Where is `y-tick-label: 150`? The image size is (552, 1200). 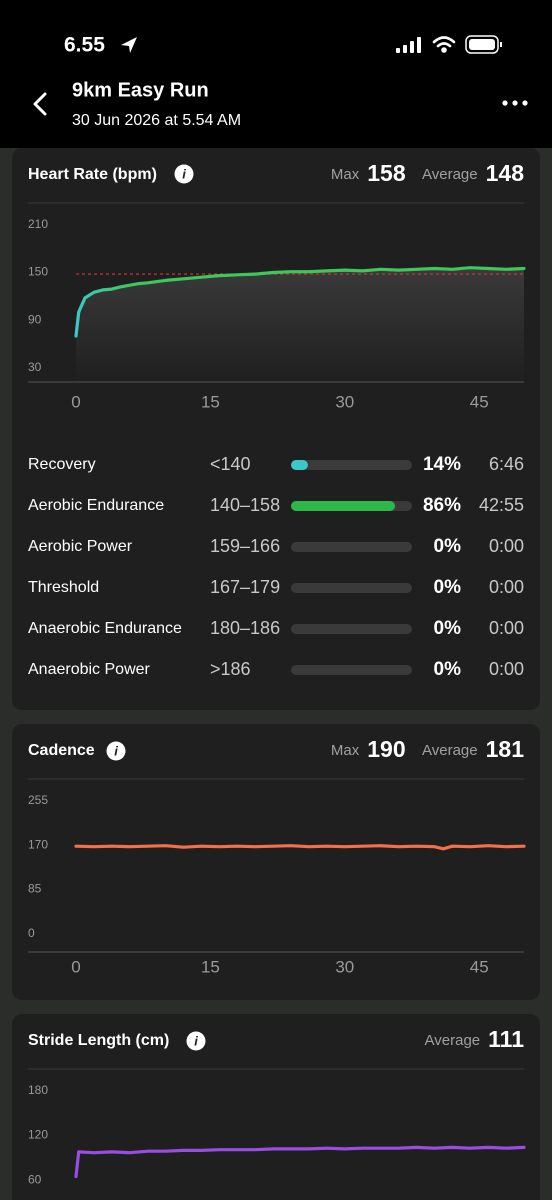 y-tick-label: 150 is located at coordinates (38, 272).